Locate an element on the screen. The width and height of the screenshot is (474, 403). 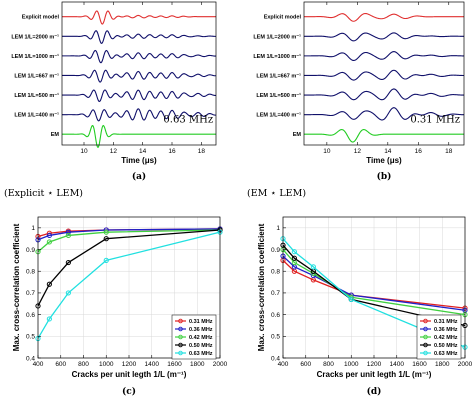
legend-label: 0.36 MHz is located at coordinates (446, 330).